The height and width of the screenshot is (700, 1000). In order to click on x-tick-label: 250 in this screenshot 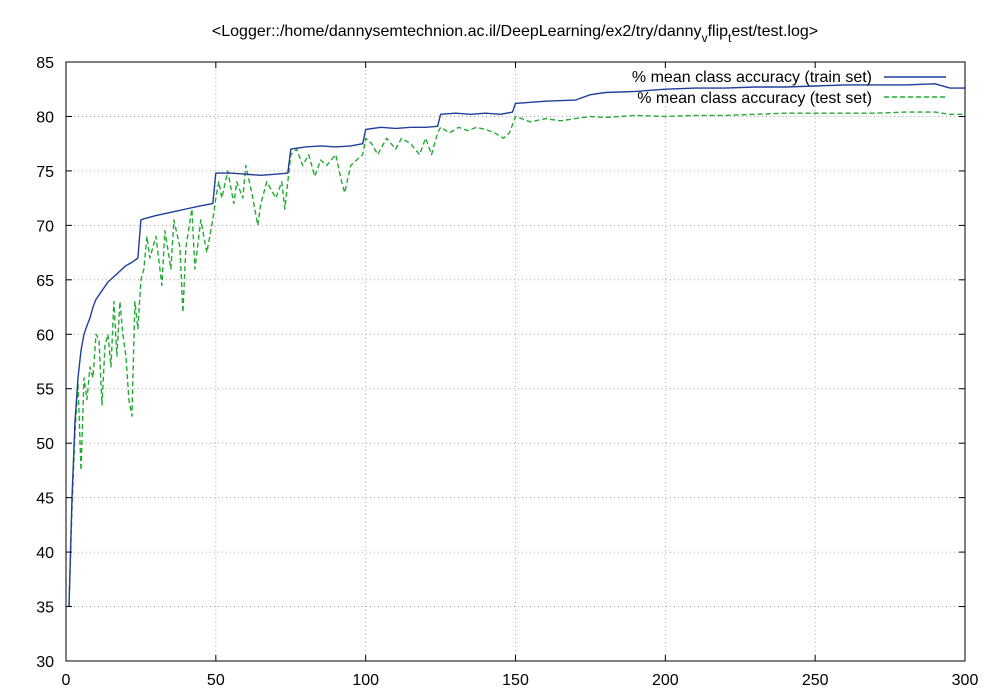, I will do `click(815, 680)`.